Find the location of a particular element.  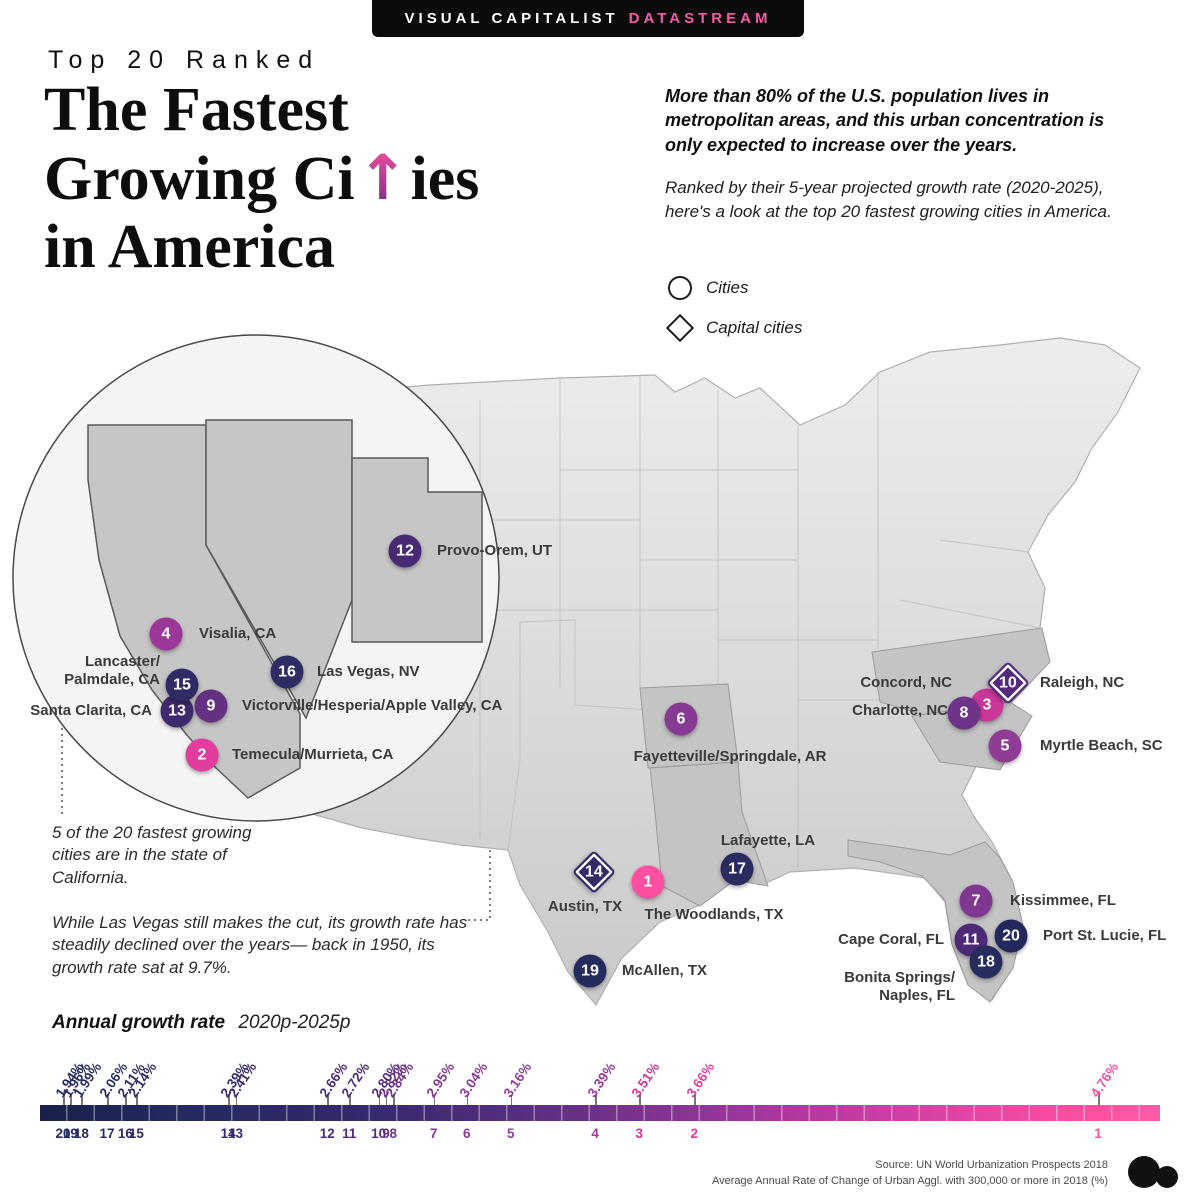

axis-rank-label-11: 11 is located at coordinates (349, 1133).